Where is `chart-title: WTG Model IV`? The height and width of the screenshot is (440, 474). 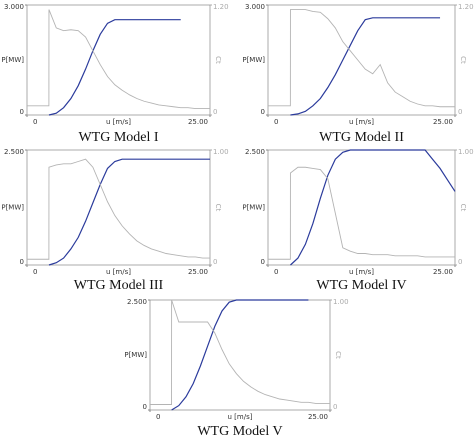 chart-title: WTG Model IV is located at coordinates (361, 285).